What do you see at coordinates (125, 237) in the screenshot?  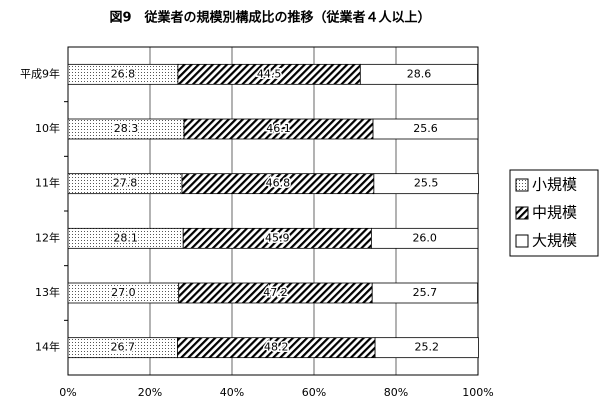 I see `value-label: 28.1` at bounding box center [125, 237].